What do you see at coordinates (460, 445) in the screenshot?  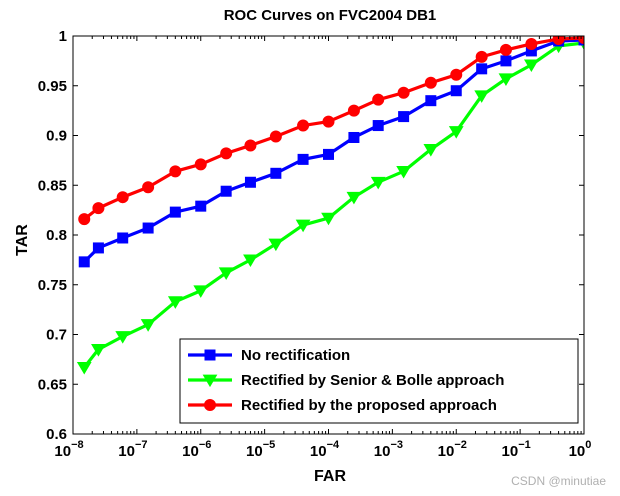 I see `x-tick-exponent: −2` at bounding box center [460, 445].